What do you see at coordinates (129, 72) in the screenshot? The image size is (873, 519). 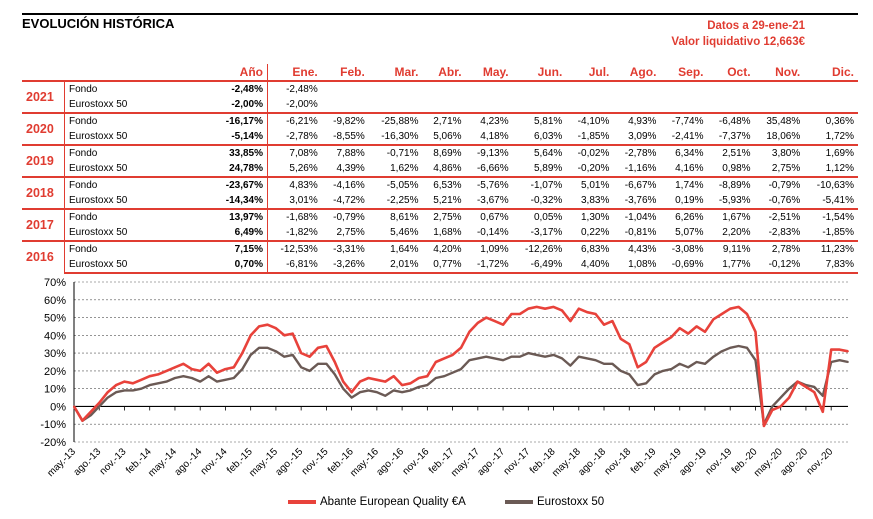 I see `header-name-spacer` at bounding box center [129, 72].